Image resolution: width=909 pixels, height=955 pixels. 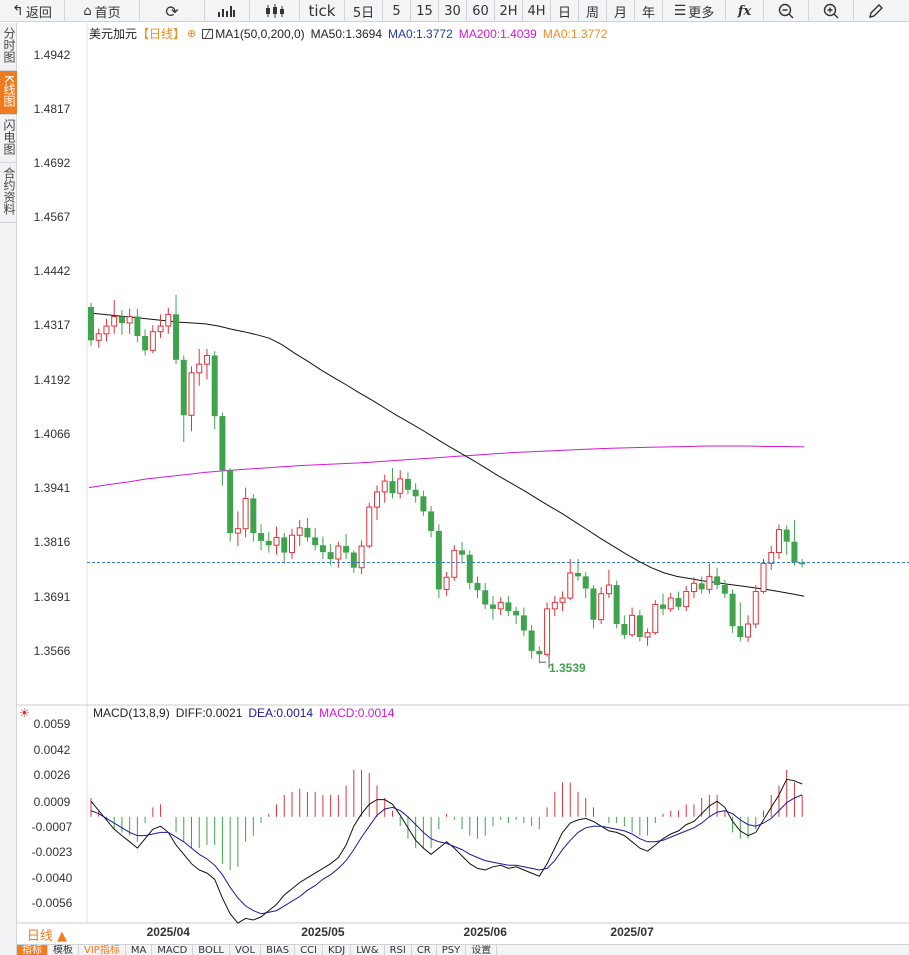 I want to click on tab-macd: MACD, so click(x=173, y=950).